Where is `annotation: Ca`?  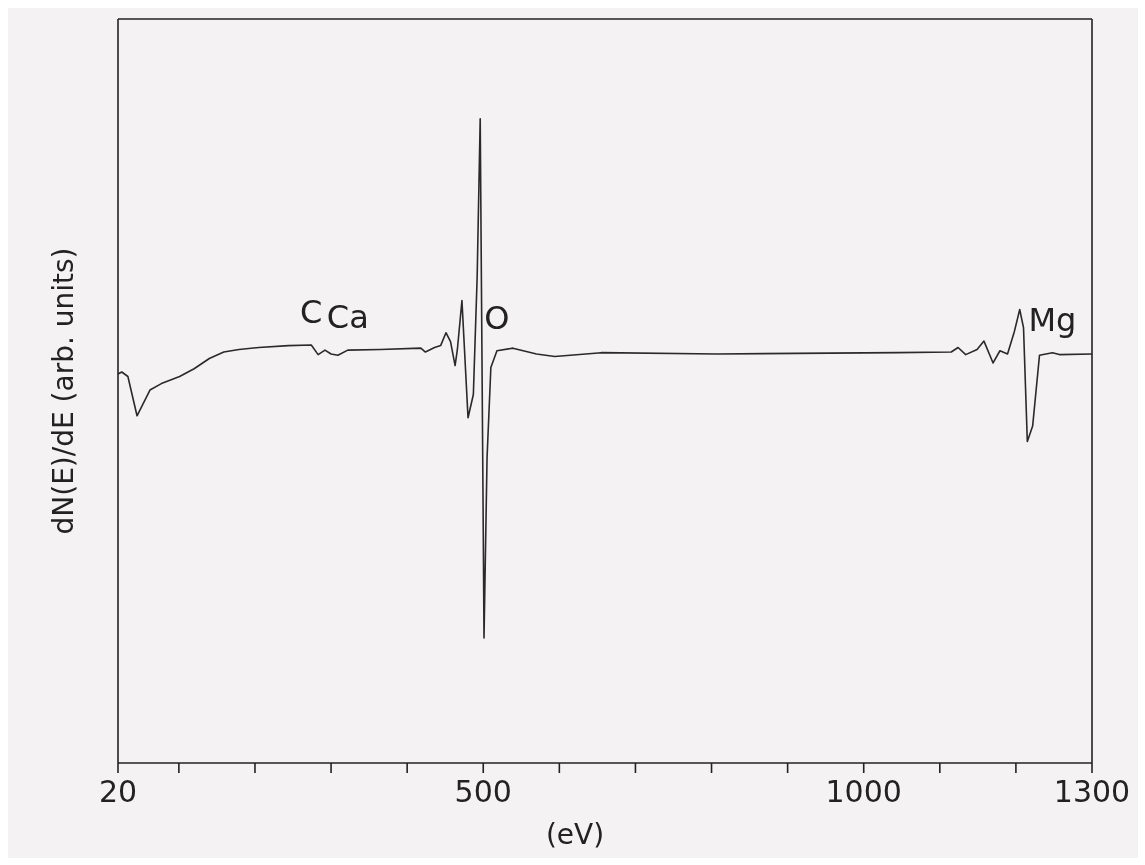 annotation: Ca is located at coordinates (347, 317).